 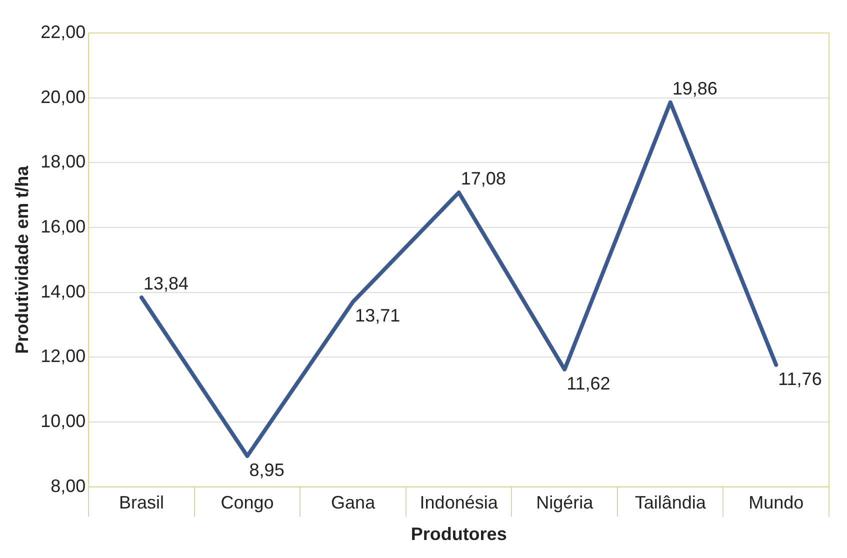 What do you see at coordinates (63, 291) in the screenshot?
I see `y-tick-label: 14,00` at bounding box center [63, 291].